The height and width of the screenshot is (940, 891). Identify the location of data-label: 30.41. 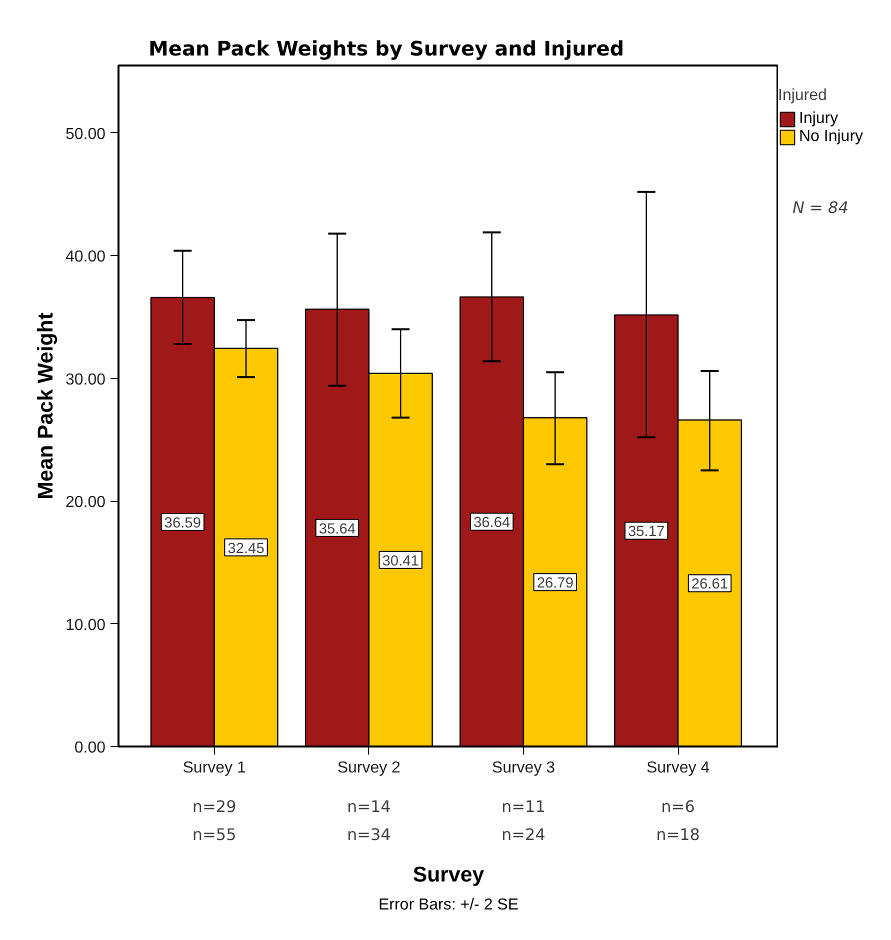
(400, 561).